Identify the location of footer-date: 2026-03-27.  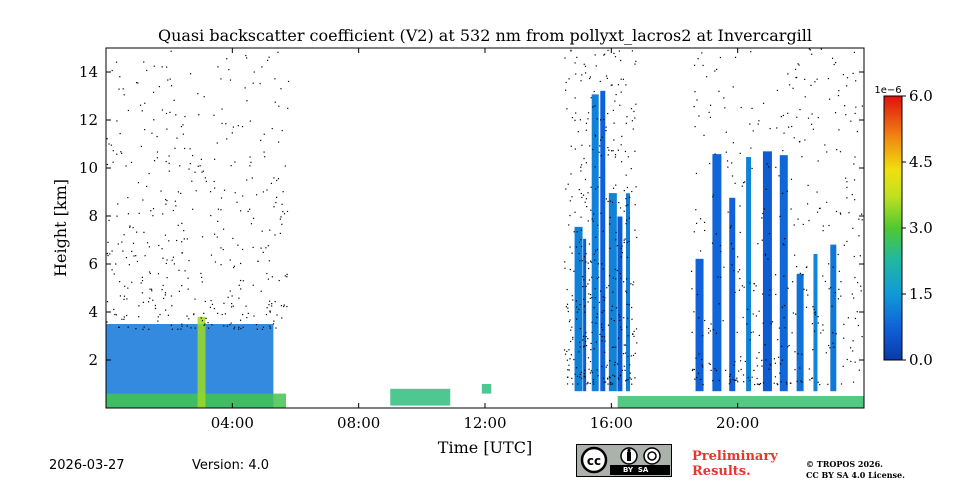
(87, 465).